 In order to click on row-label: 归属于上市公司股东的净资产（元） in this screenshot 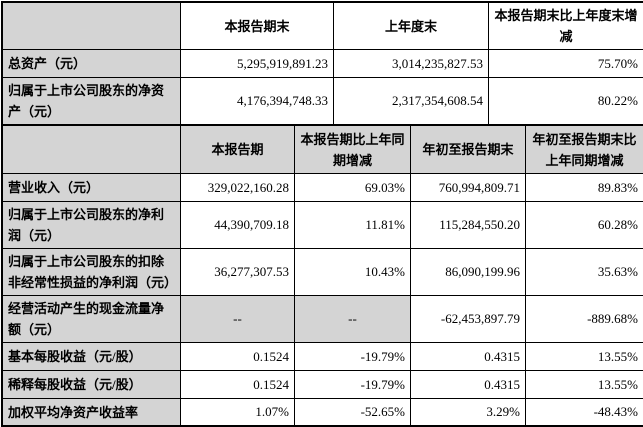, I will do `click(92, 101)`.